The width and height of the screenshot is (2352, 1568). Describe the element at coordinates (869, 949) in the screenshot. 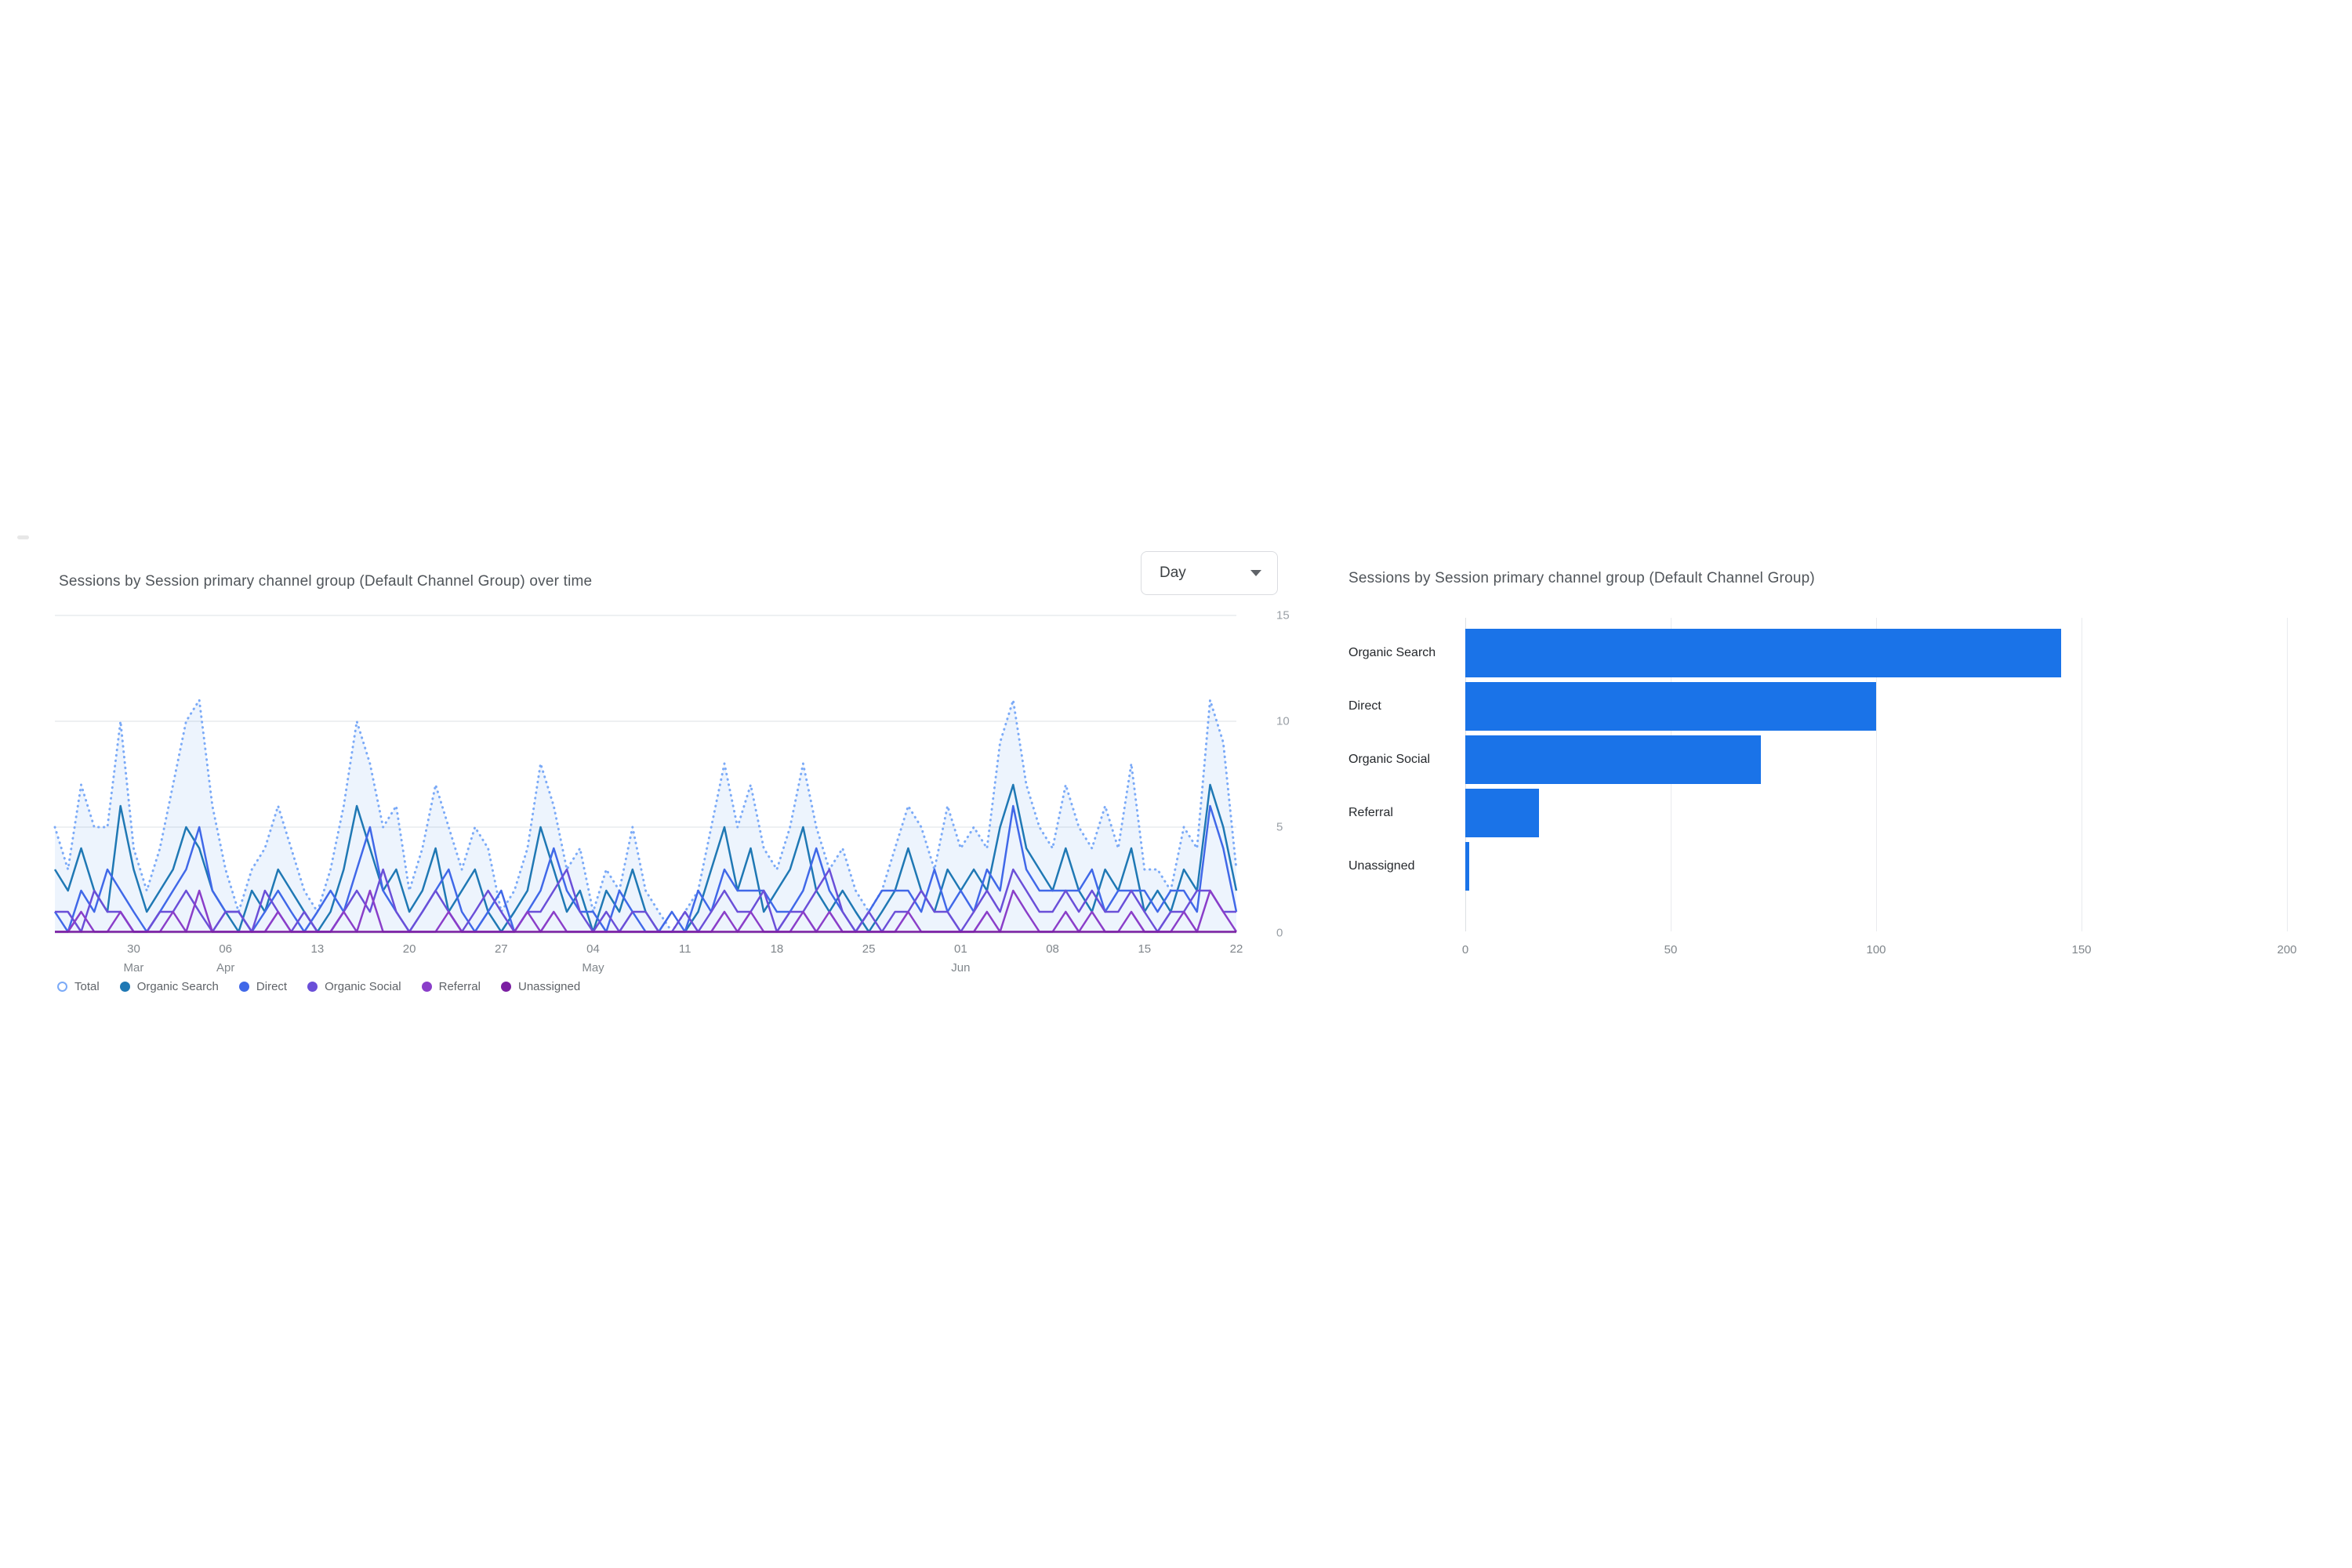

I see `x-tick-day-label: 25` at that location.